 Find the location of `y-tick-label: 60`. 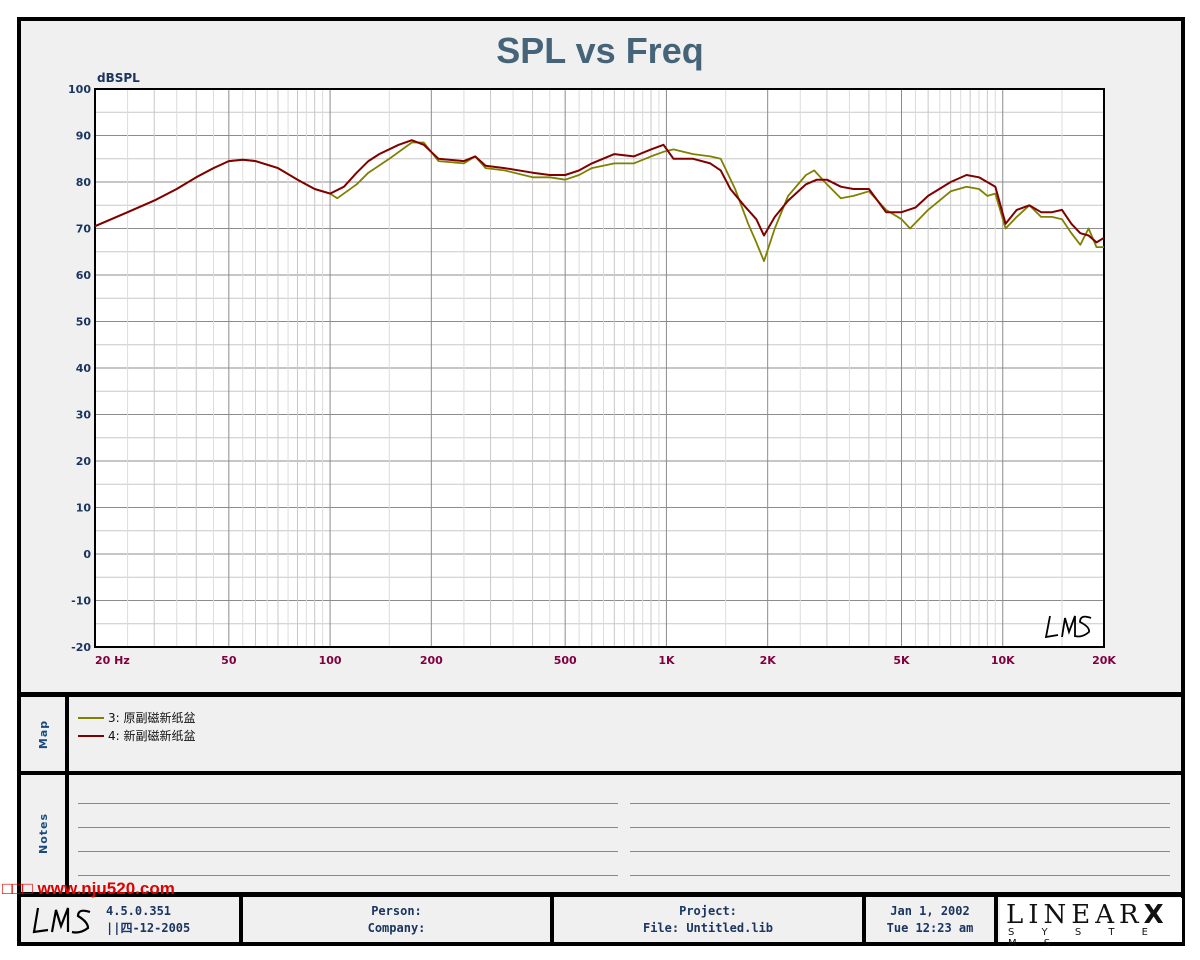

y-tick-label: 60 is located at coordinates (84, 275).